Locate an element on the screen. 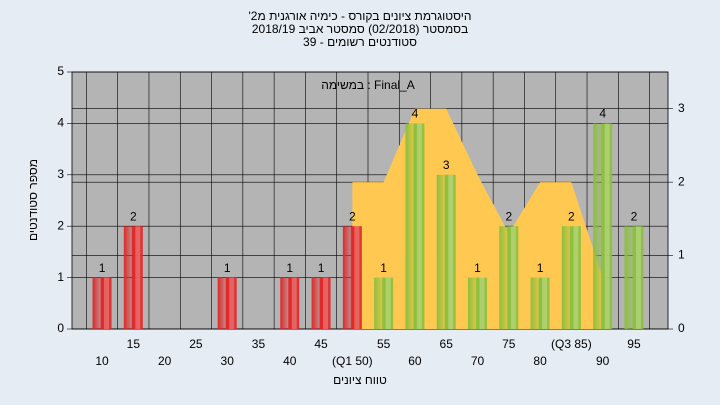  x-tick-label: (Q1 50) is located at coordinates (352, 361).